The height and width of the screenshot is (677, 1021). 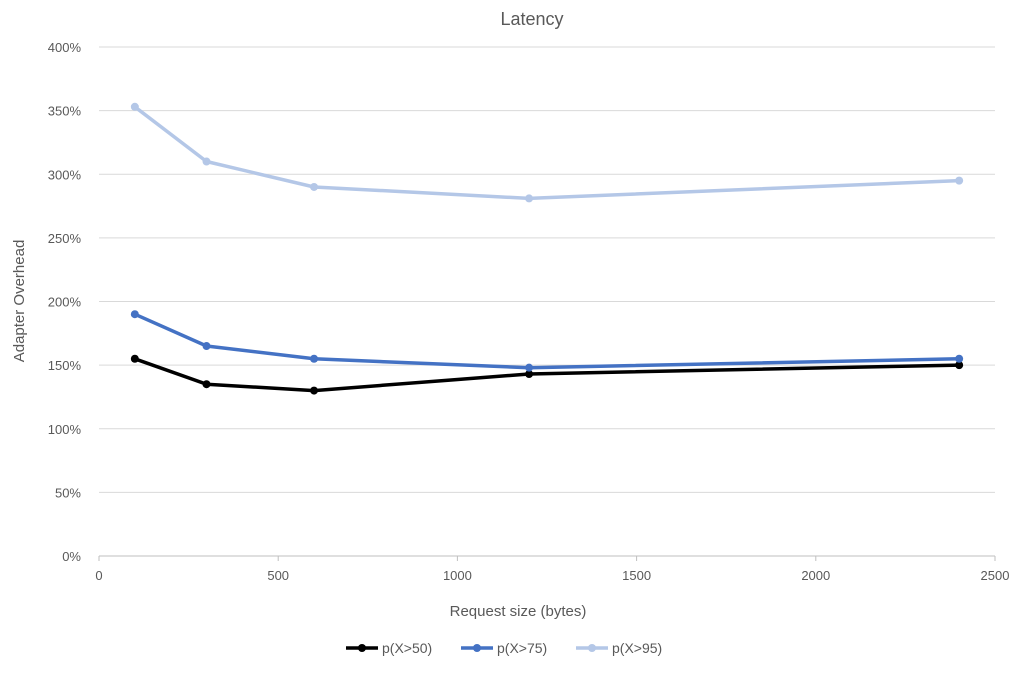 I want to click on y-axis-tick-labels: 0% 50% 100% 150% 200% 250% 300% 350% 400%, so click(x=65, y=302).